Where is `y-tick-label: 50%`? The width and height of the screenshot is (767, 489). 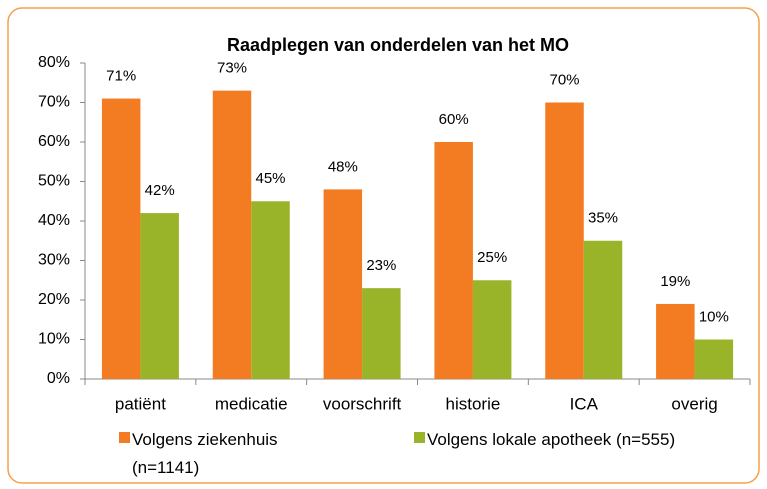 y-tick-label: 50% is located at coordinates (54, 181).